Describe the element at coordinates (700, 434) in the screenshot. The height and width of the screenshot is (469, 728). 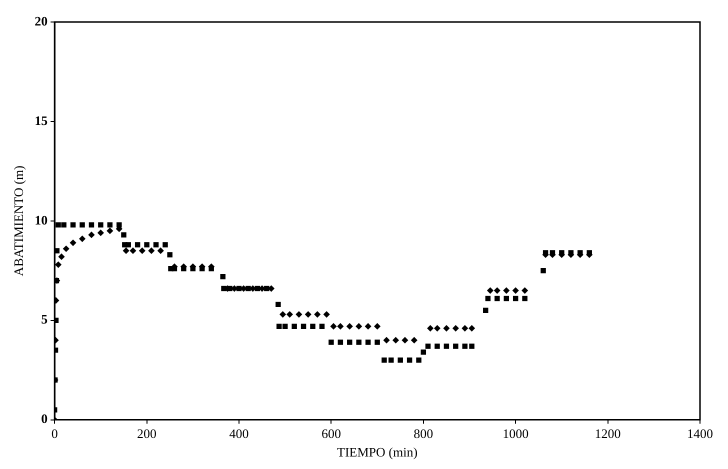
I see `x-tick-label: 1400` at that location.